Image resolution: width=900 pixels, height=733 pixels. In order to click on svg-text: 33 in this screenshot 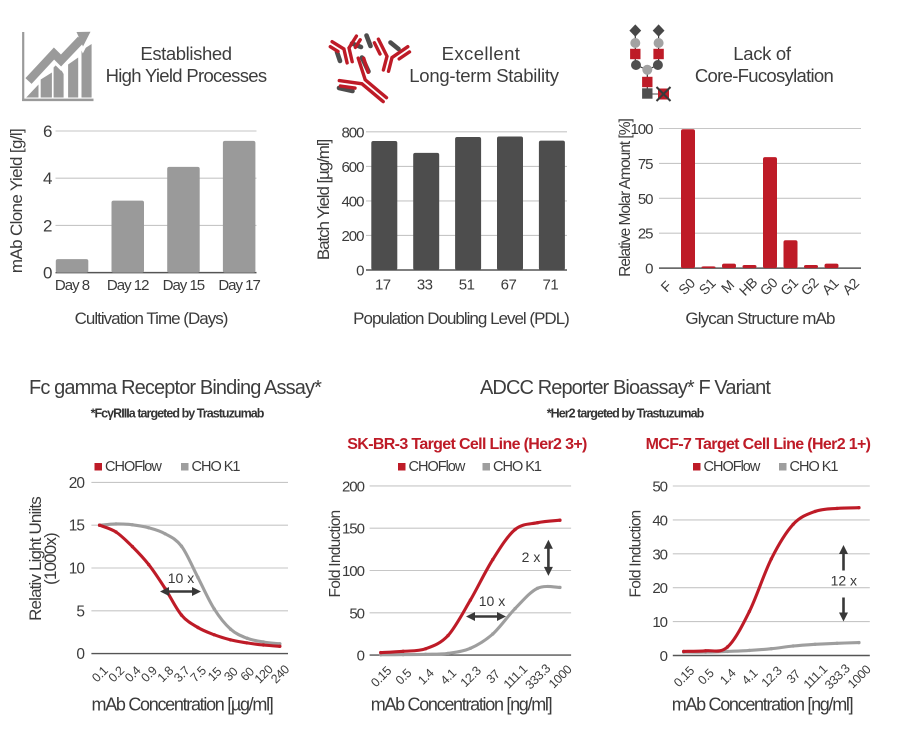, I will do `click(425, 285)`.